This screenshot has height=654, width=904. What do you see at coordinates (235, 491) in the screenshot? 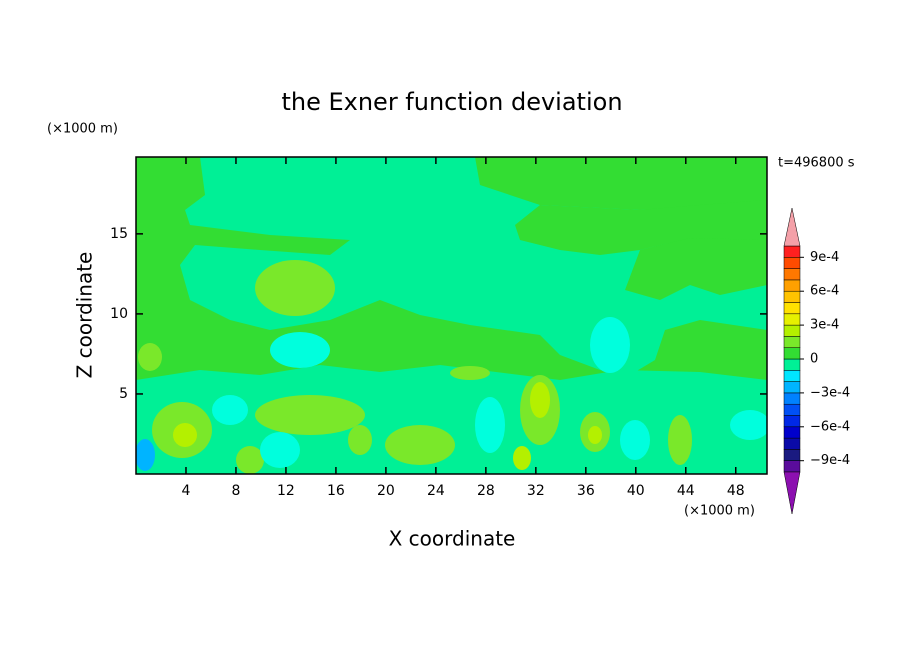
I see `x-tick-label: 8` at bounding box center [235, 491].